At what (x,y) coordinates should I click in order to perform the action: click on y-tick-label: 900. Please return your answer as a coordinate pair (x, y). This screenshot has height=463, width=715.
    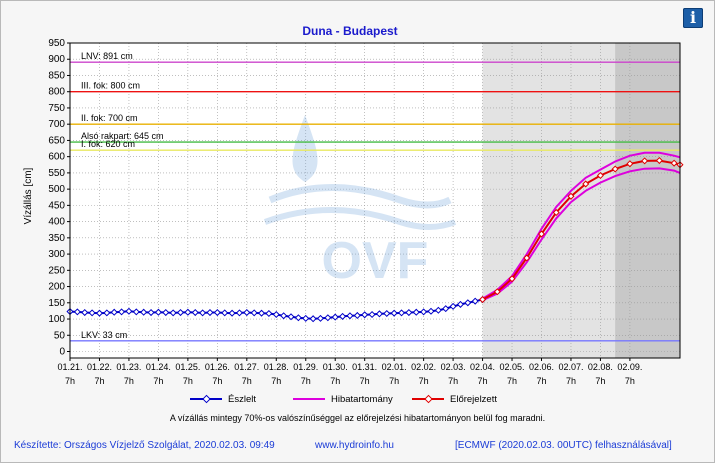
    Looking at the image, I should click on (56, 59).